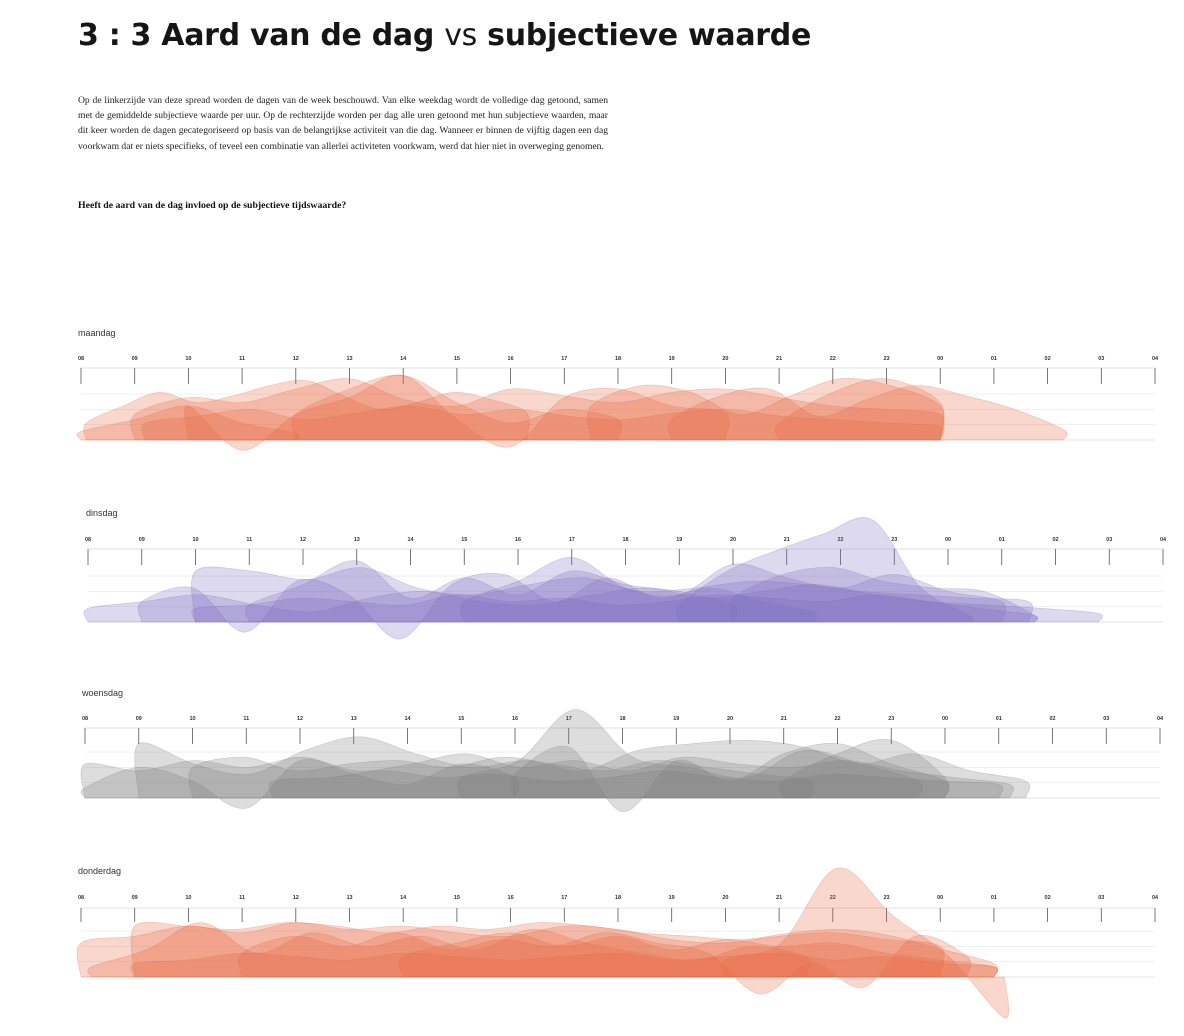 The image size is (1184, 1036). I want to click on panel-label-dinsdag: dinsdag, so click(102, 513).